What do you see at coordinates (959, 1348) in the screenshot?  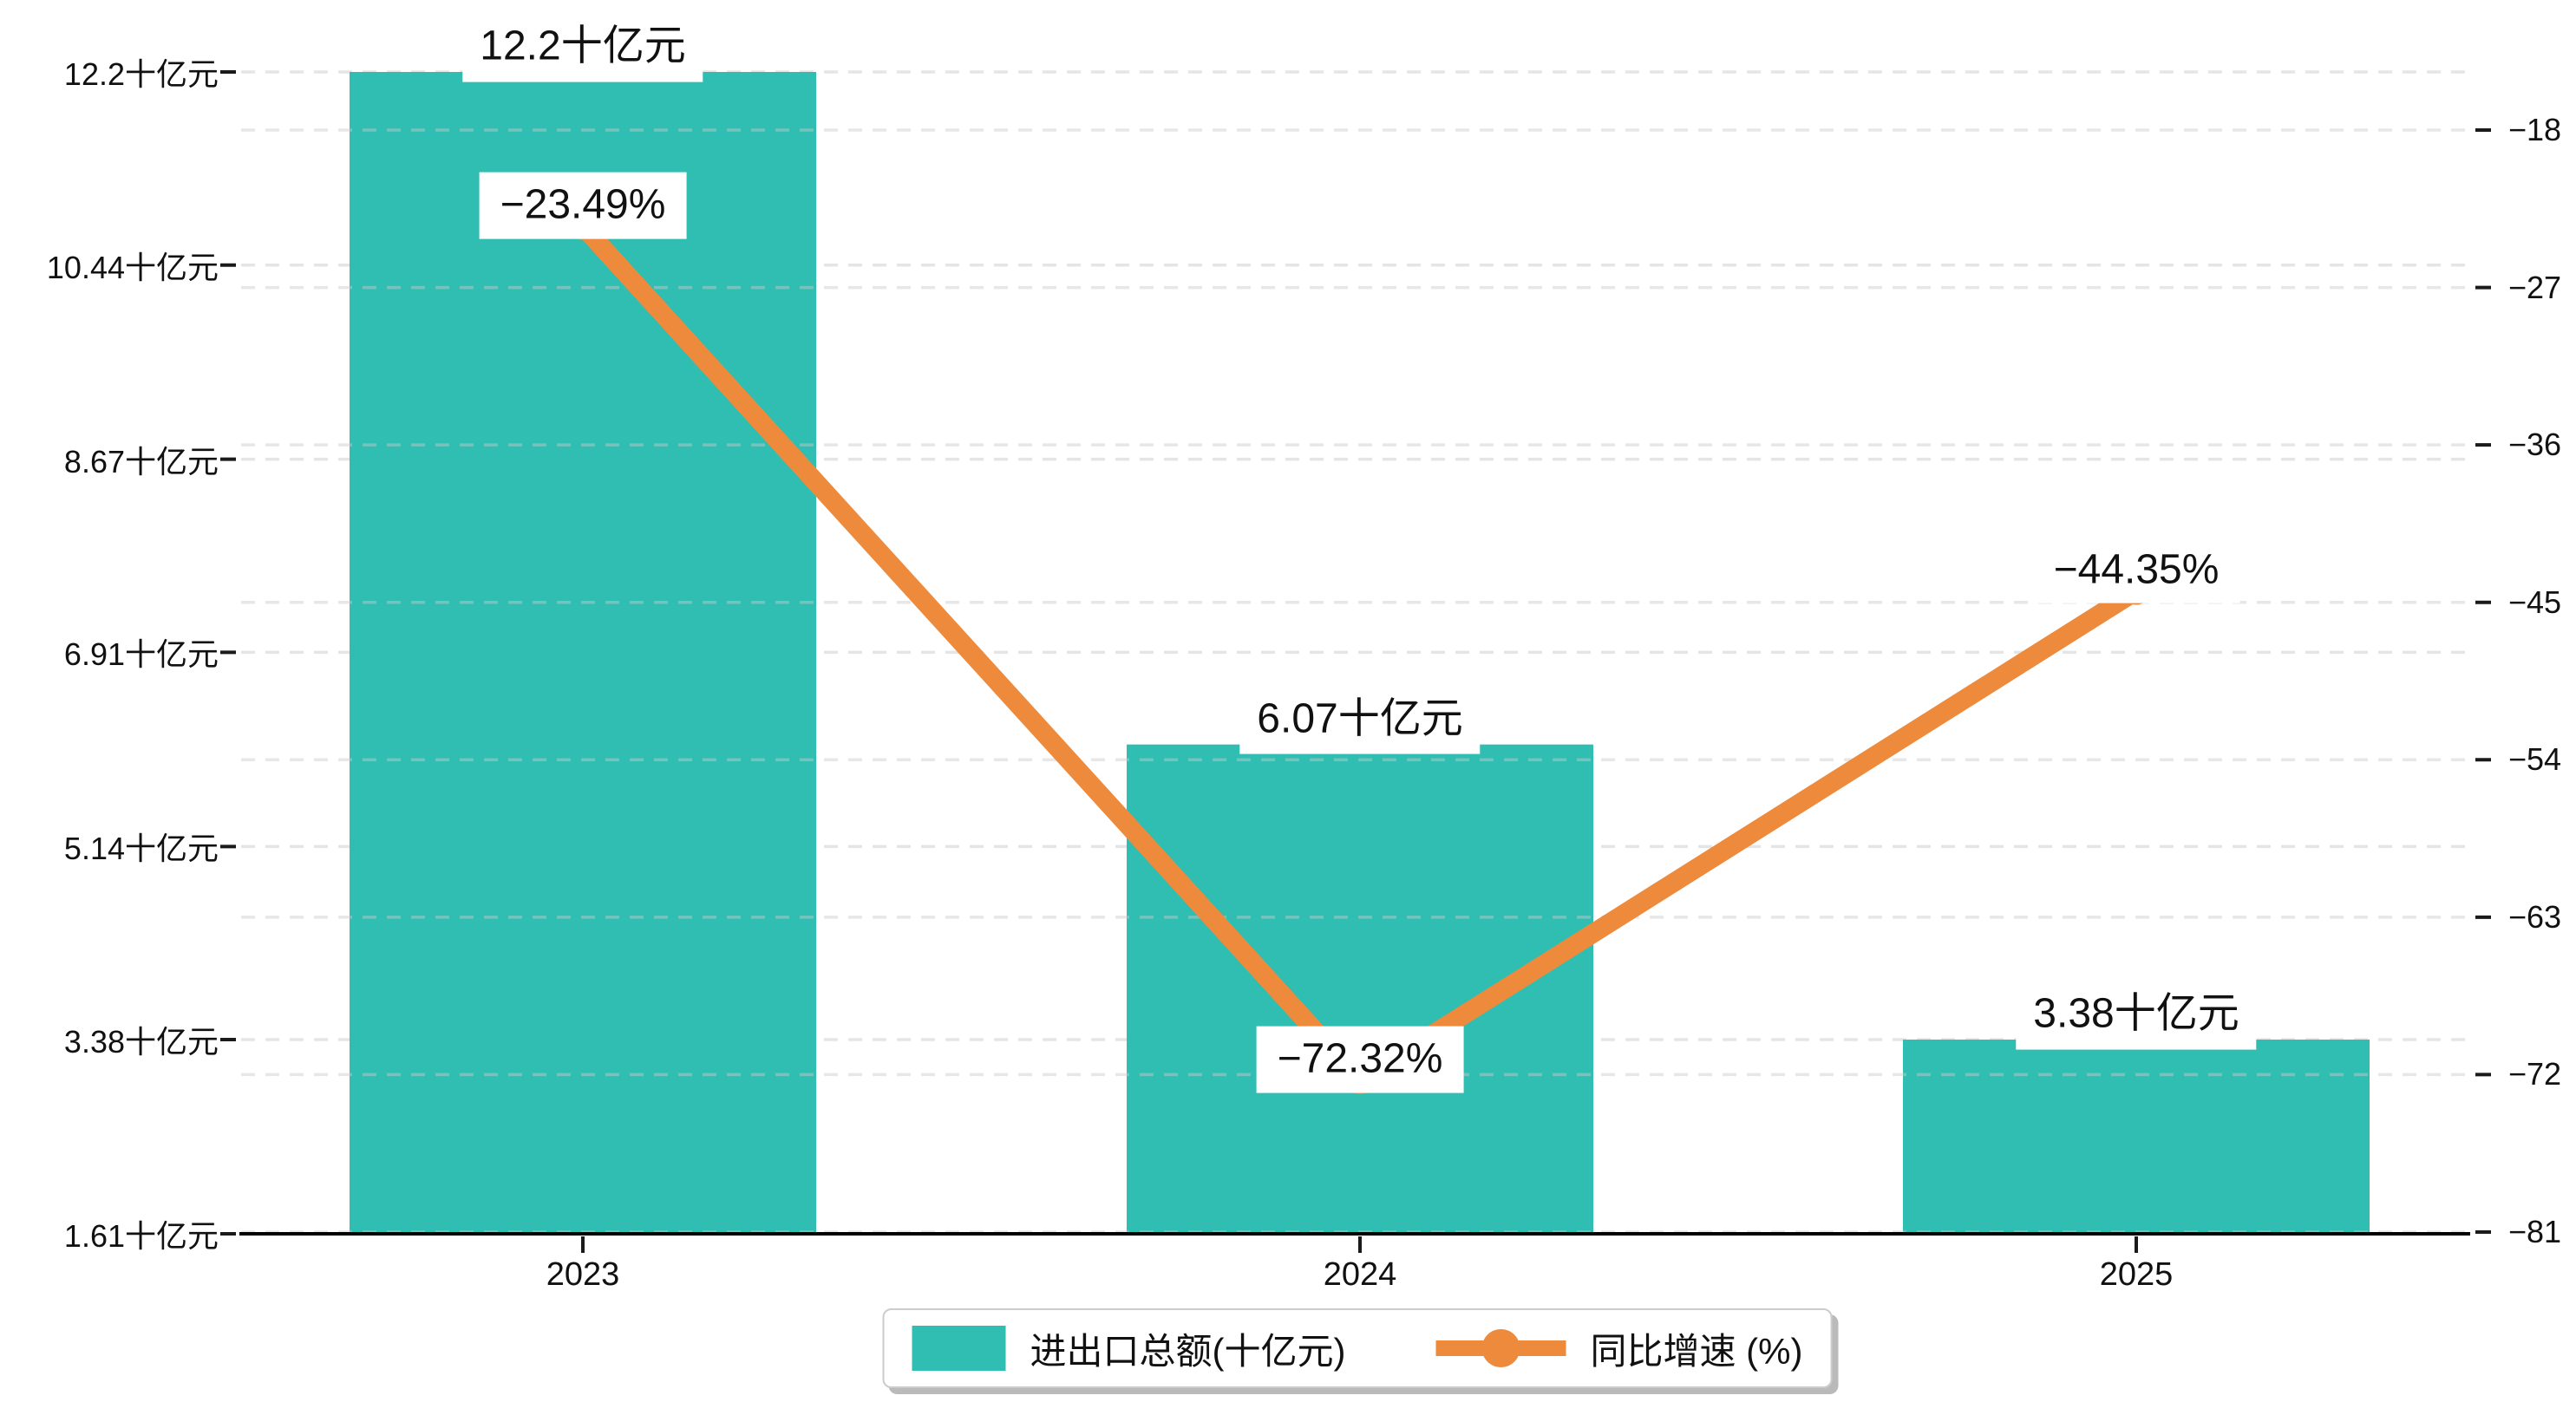 I see `bar-swatch-icon` at bounding box center [959, 1348].